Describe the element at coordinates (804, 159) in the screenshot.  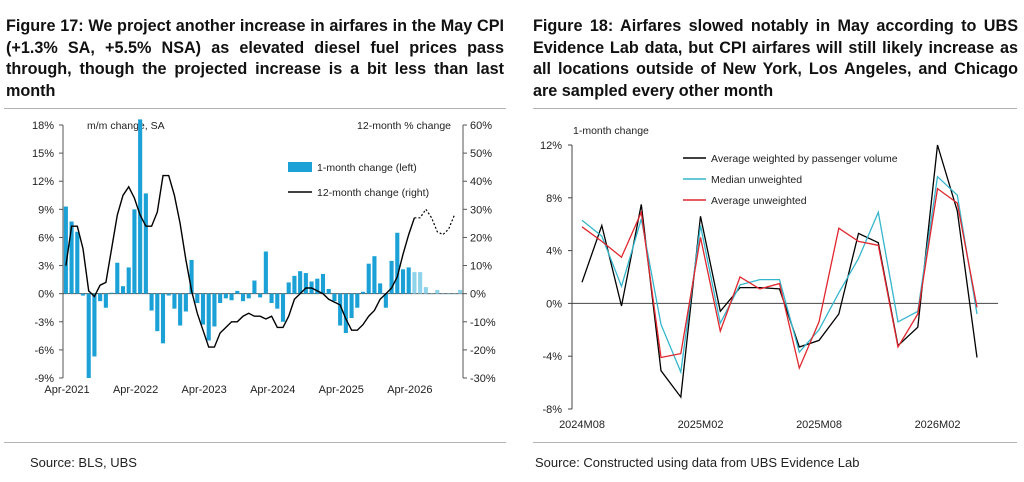
I see `legend-label-1: Average weighted by passenger volume` at that location.